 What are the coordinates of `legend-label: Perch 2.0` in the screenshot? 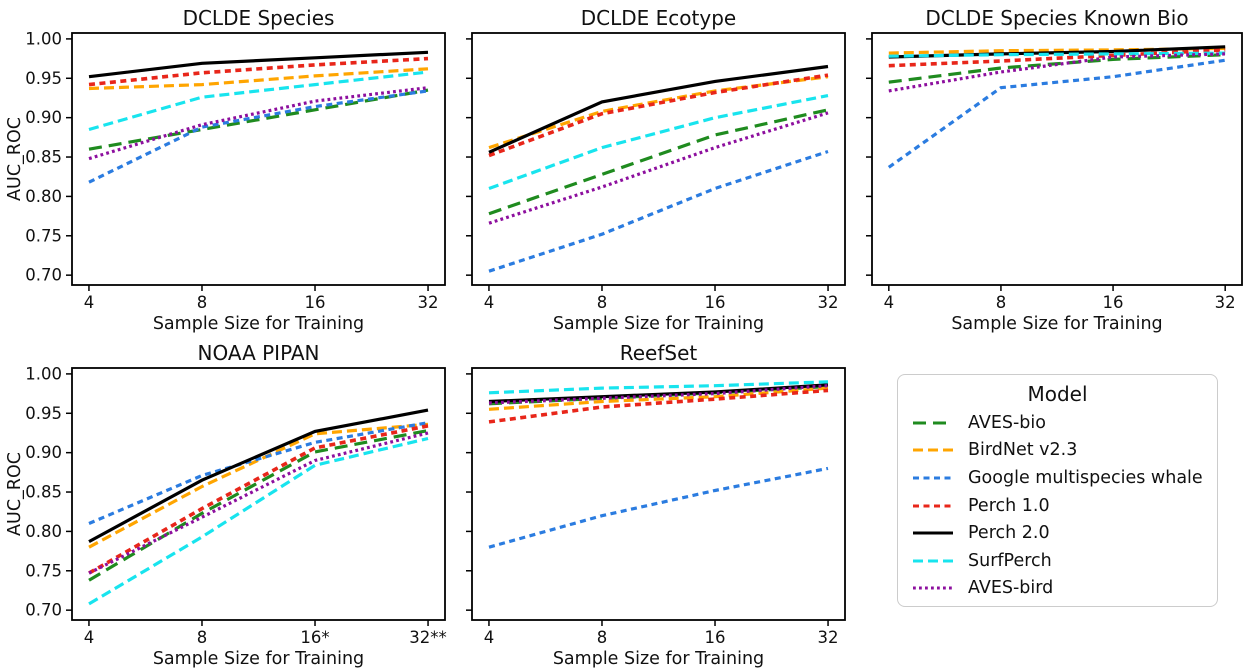 It's located at (1009, 533).